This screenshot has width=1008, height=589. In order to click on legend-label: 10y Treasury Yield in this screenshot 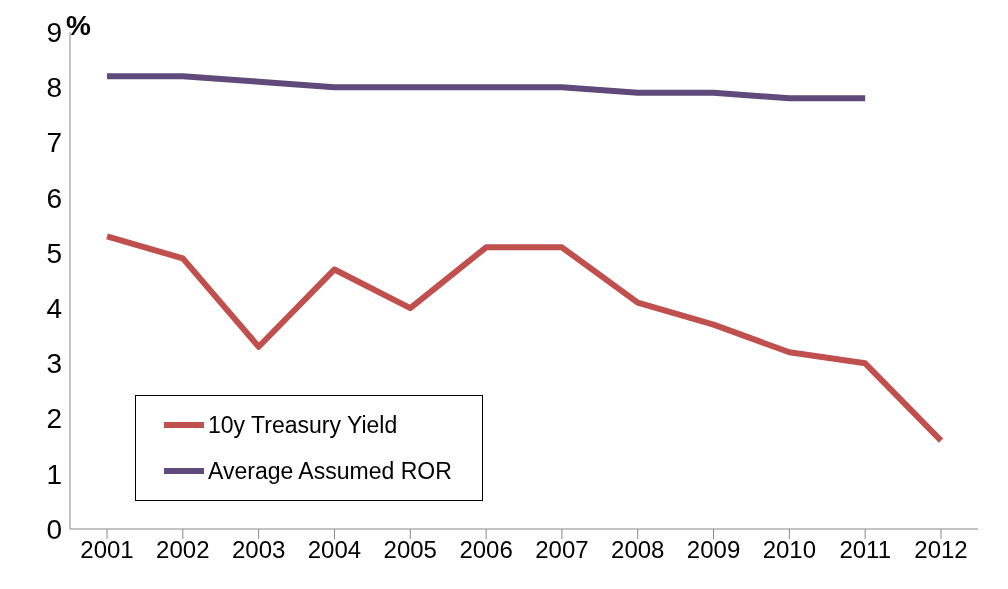, I will do `click(303, 425)`.